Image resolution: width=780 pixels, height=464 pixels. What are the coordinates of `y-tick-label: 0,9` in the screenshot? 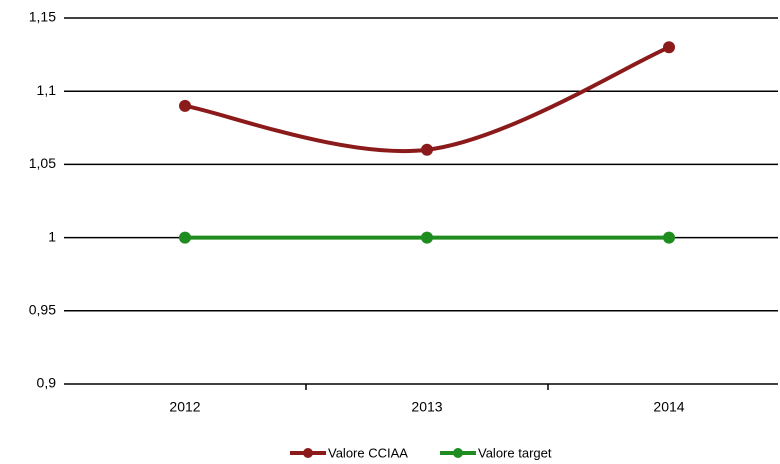 It's located at (47, 383).